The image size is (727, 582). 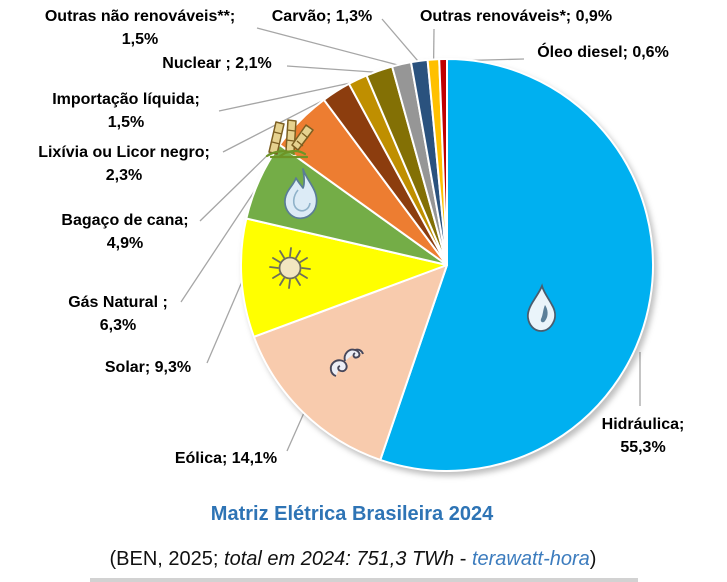 What do you see at coordinates (221, 241) in the screenshot?
I see `leader-line-gas-natural` at bounding box center [221, 241].